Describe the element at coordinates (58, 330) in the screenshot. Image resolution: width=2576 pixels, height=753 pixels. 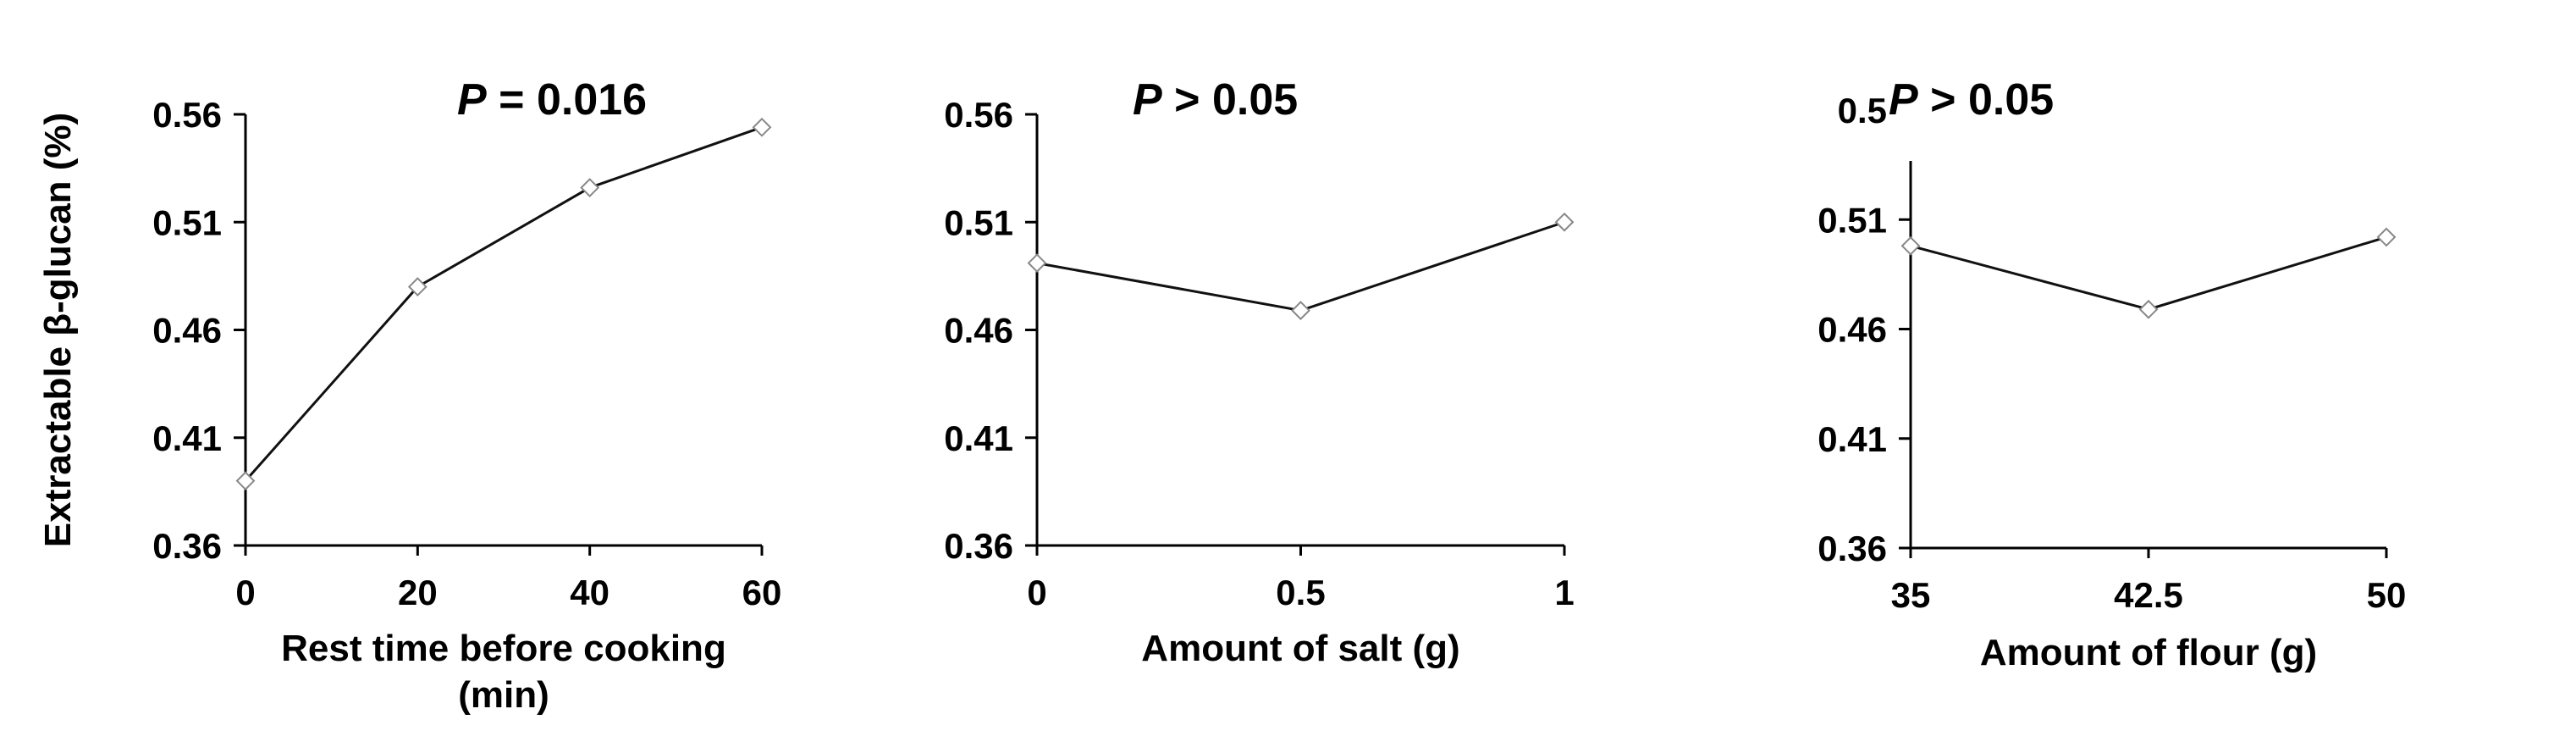
I see `y-axis-label: Extractable β-glucan (%)` at that location.